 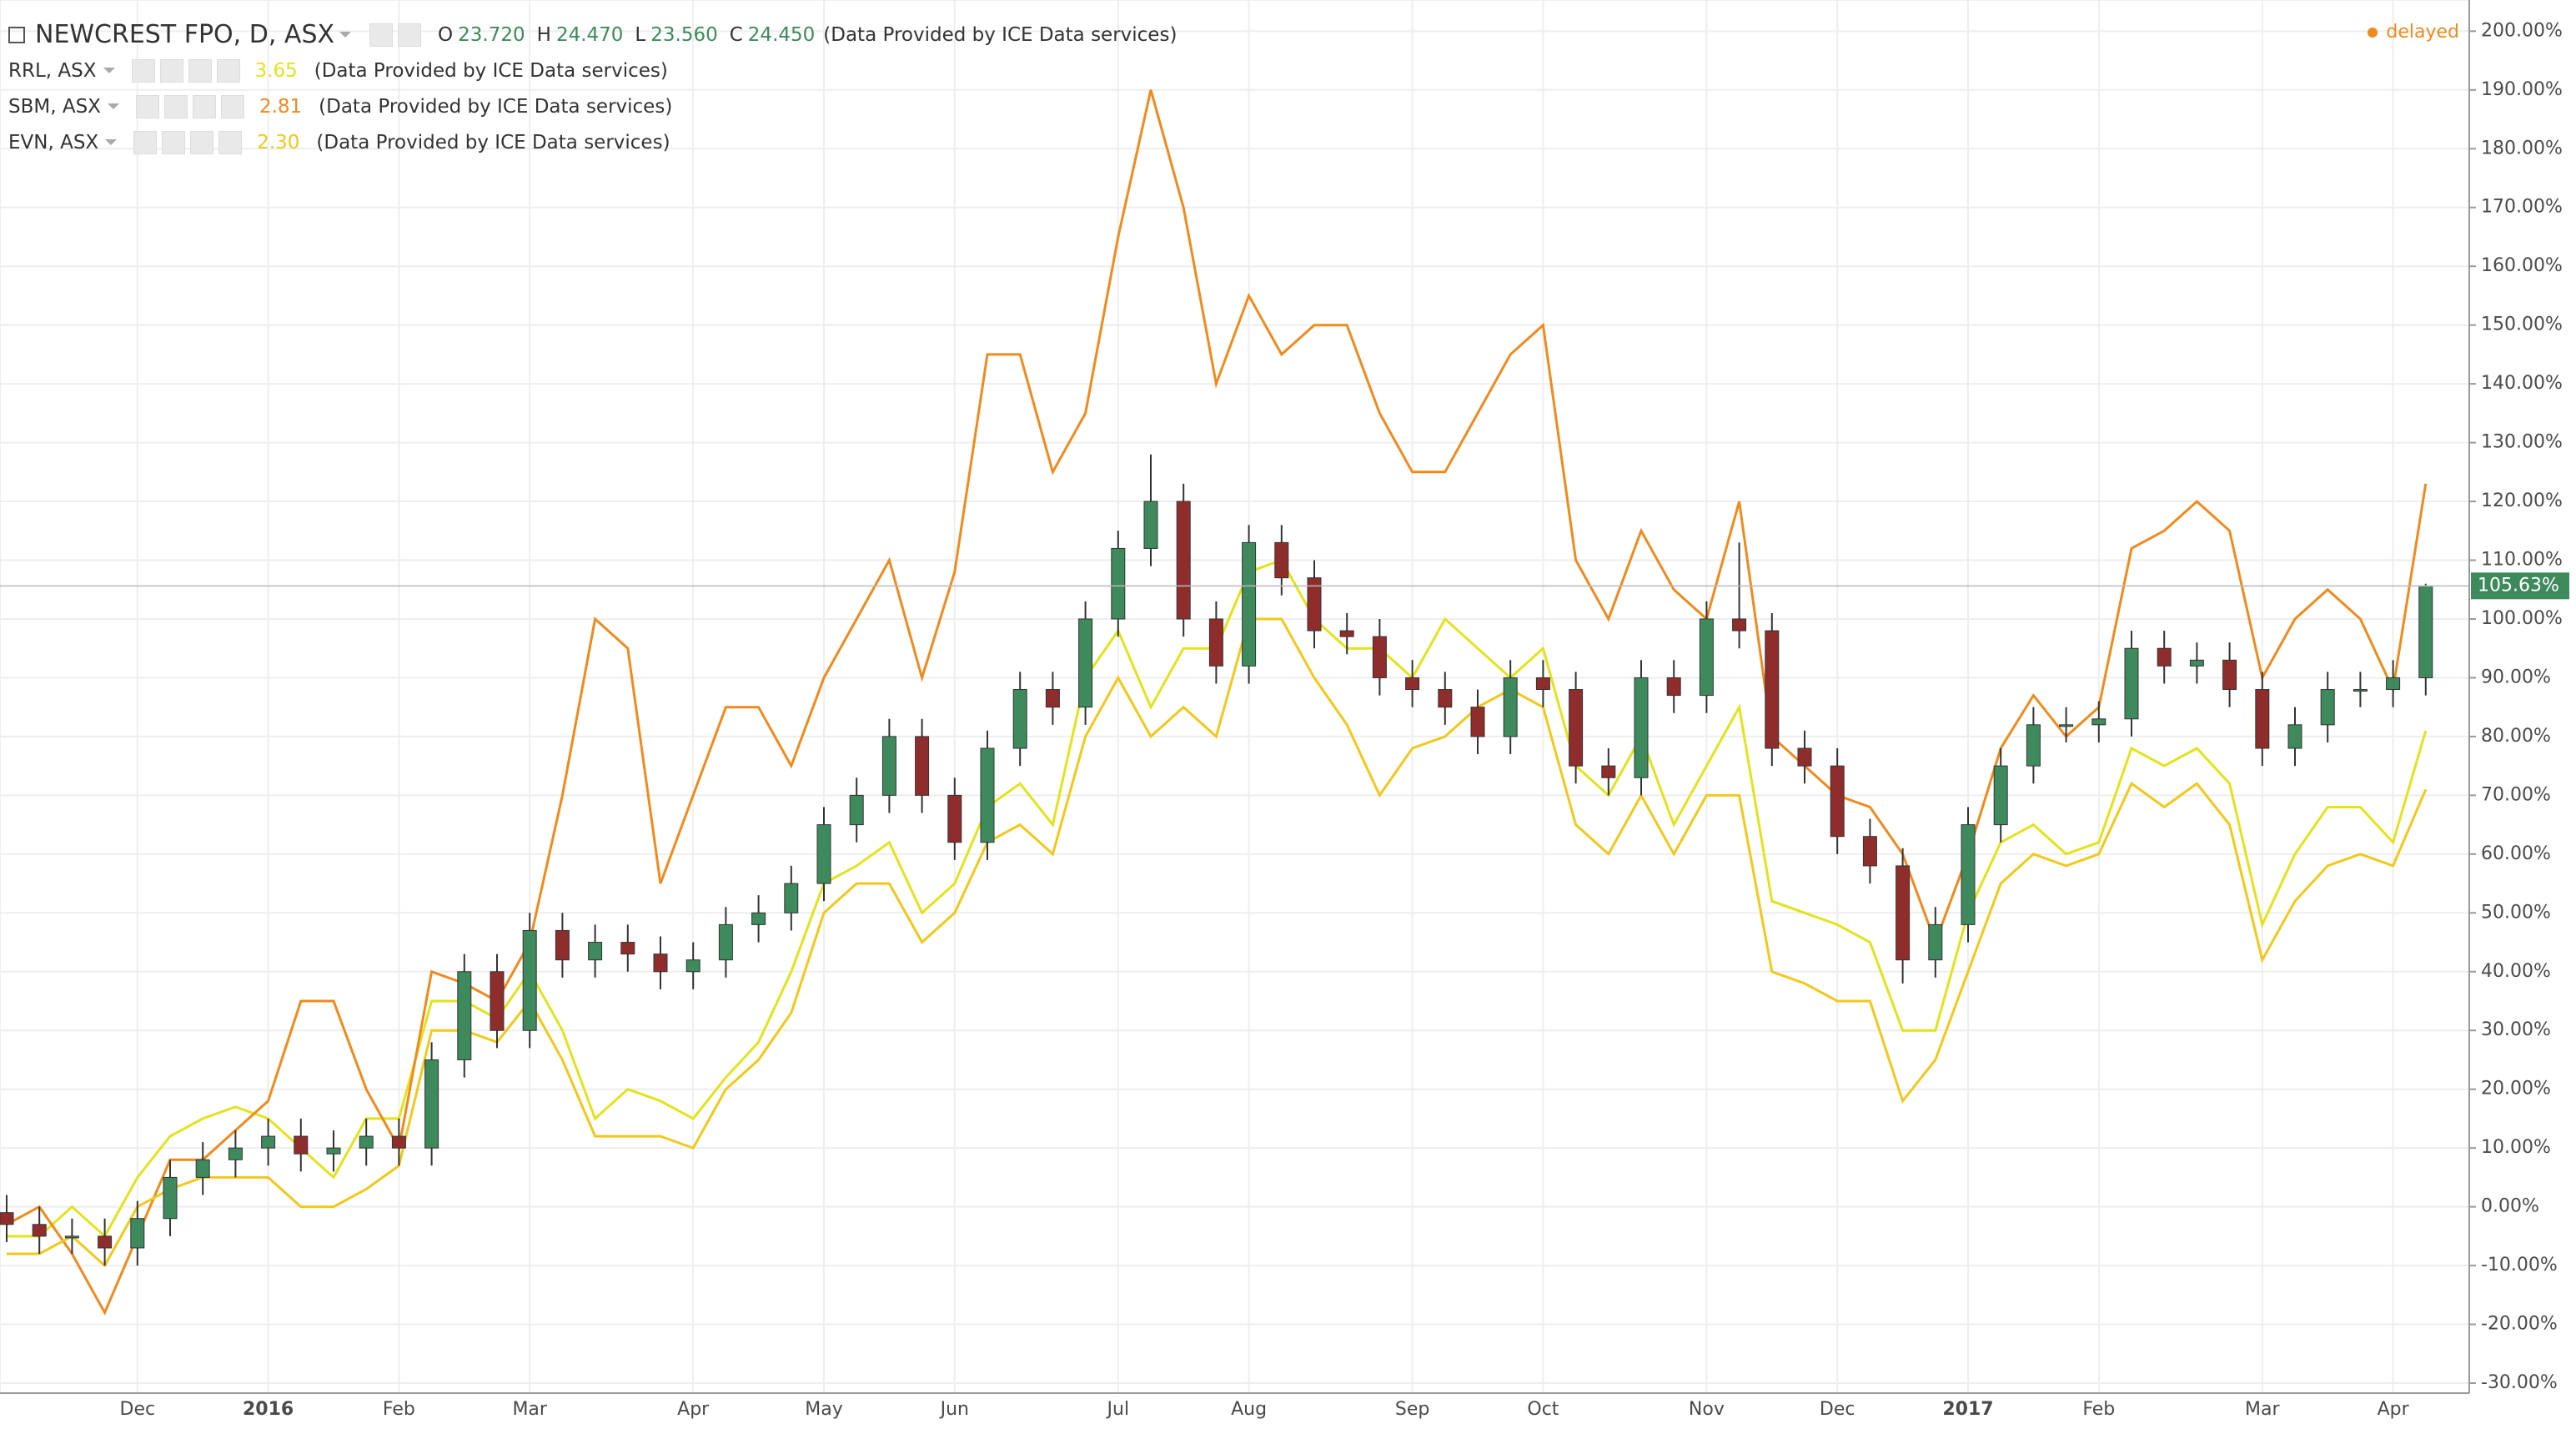 What do you see at coordinates (2516, 1089) in the screenshot?
I see `y-tick-label: 20.00%` at bounding box center [2516, 1089].